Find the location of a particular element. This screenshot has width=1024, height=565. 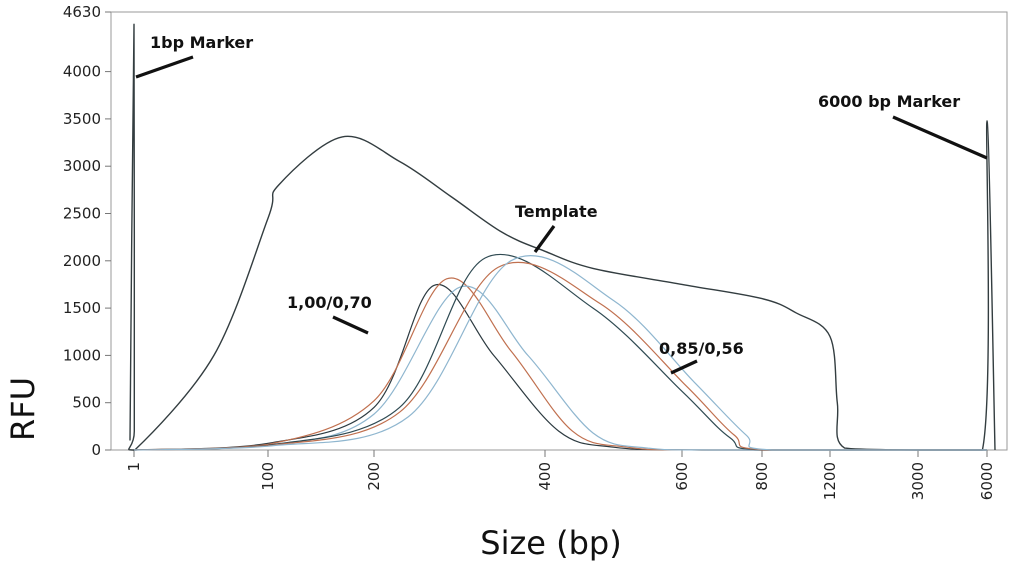

x-tick-label: 3000 is located at coordinates (918, 481).